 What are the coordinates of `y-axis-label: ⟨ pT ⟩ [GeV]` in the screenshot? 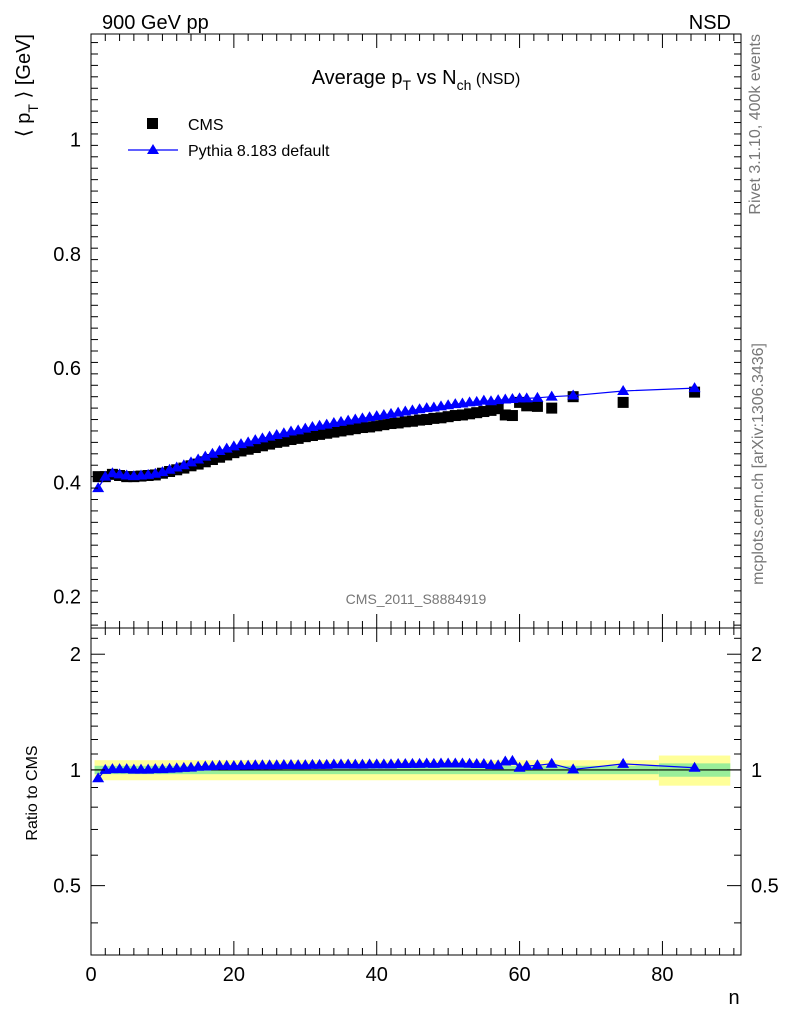 It's located at (27, 85).